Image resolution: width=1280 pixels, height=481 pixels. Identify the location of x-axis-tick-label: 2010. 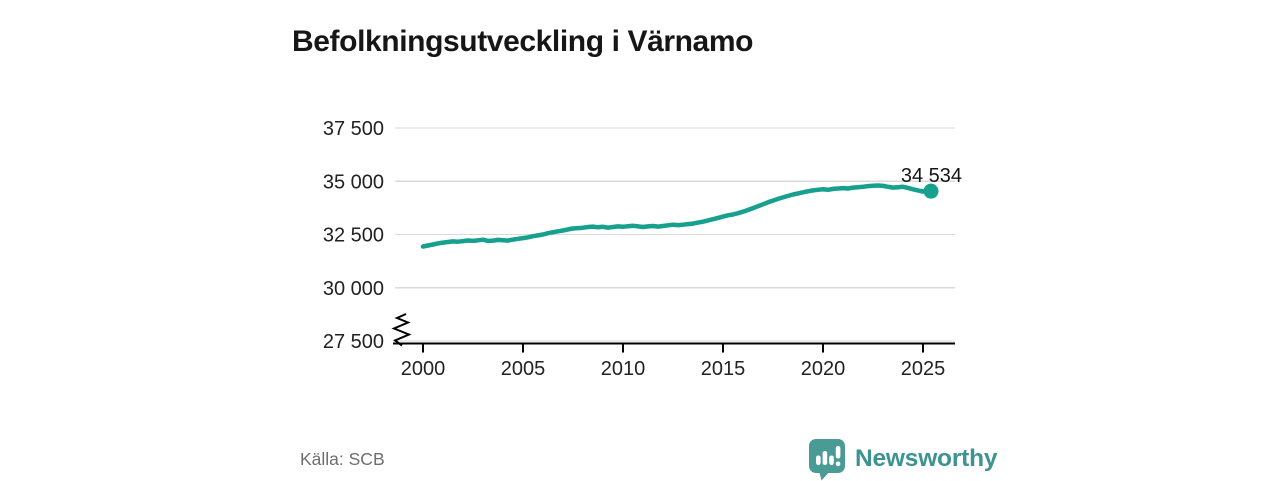
(623, 369).